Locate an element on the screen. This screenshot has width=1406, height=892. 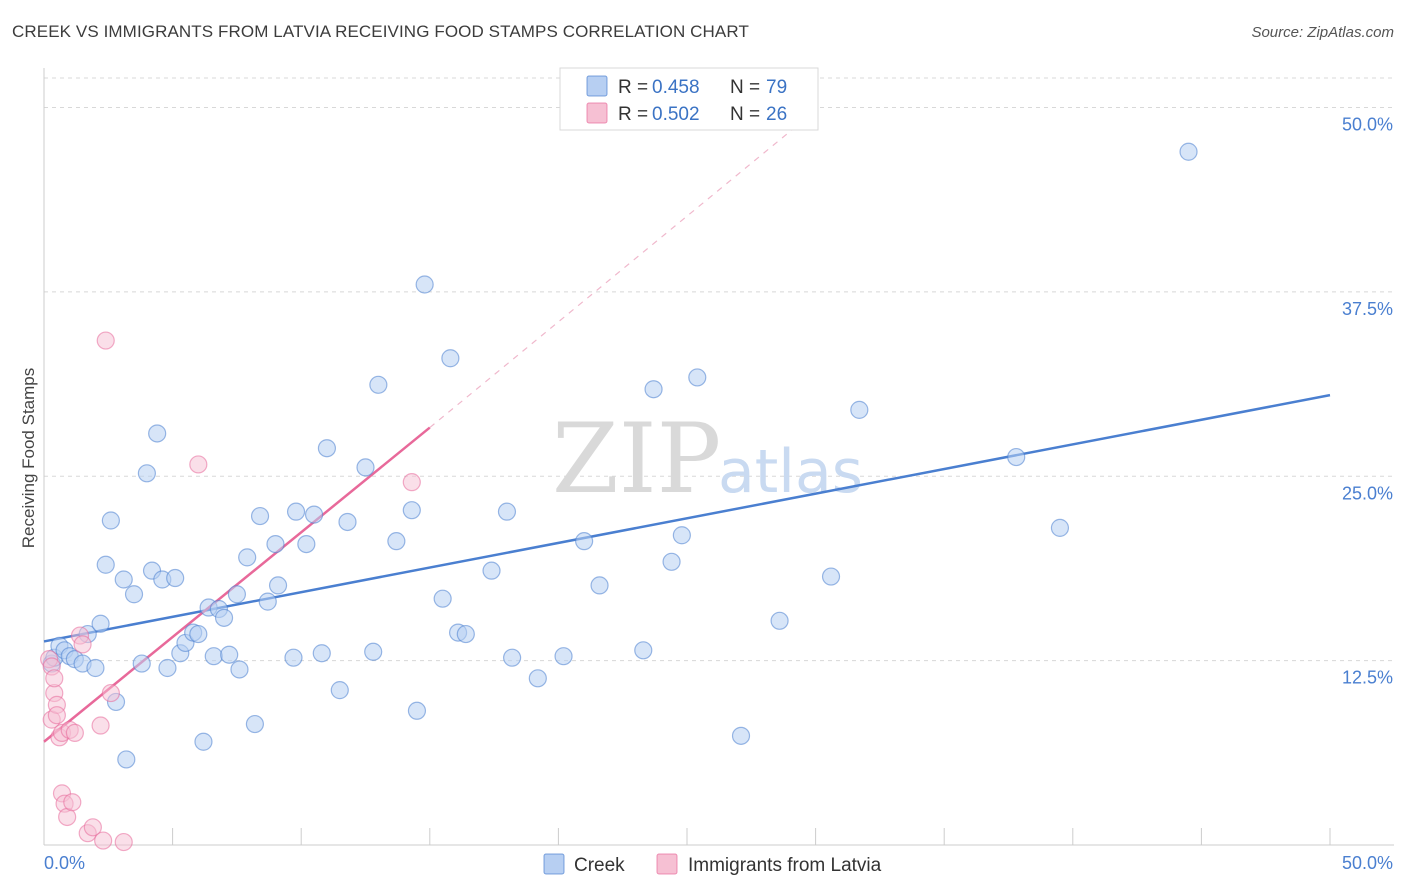
y-tick-label-3: 50.0% is located at coordinates (1367, 125).